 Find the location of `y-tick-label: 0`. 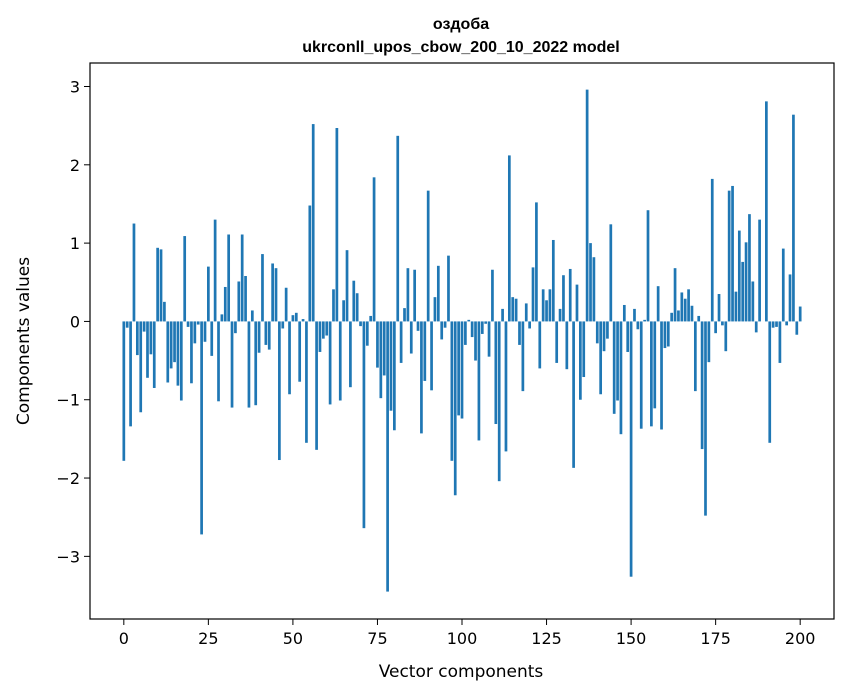

y-tick-label: 0 is located at coordinates (75, 321).